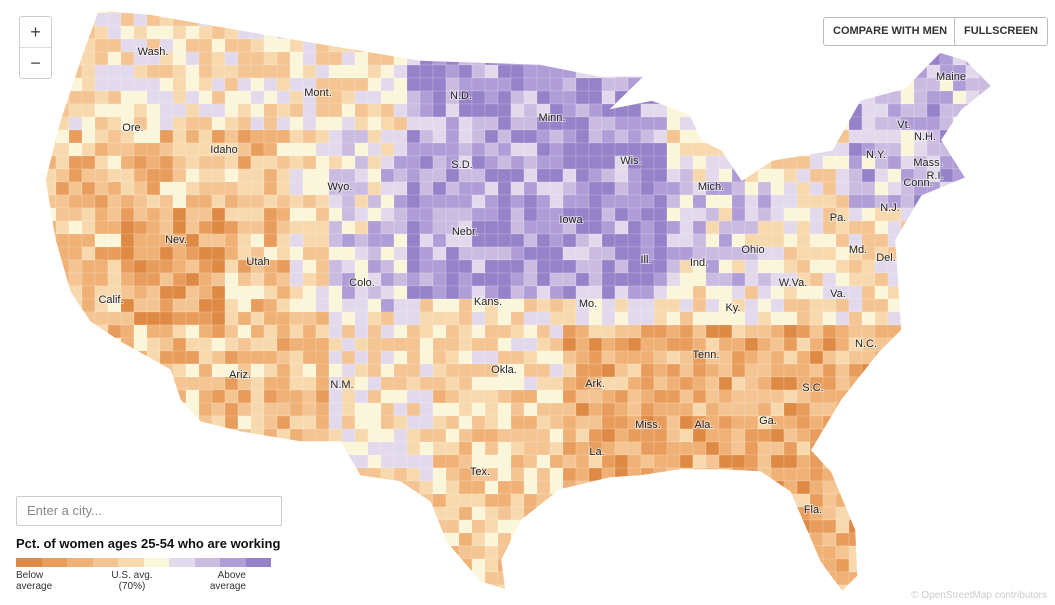 The width and height of the screenshot is (1055, 605). Describe the element at coordinates (1001, 31) in the screenshot. I see `fullscreen-button: FULLSCREEN` at that location.